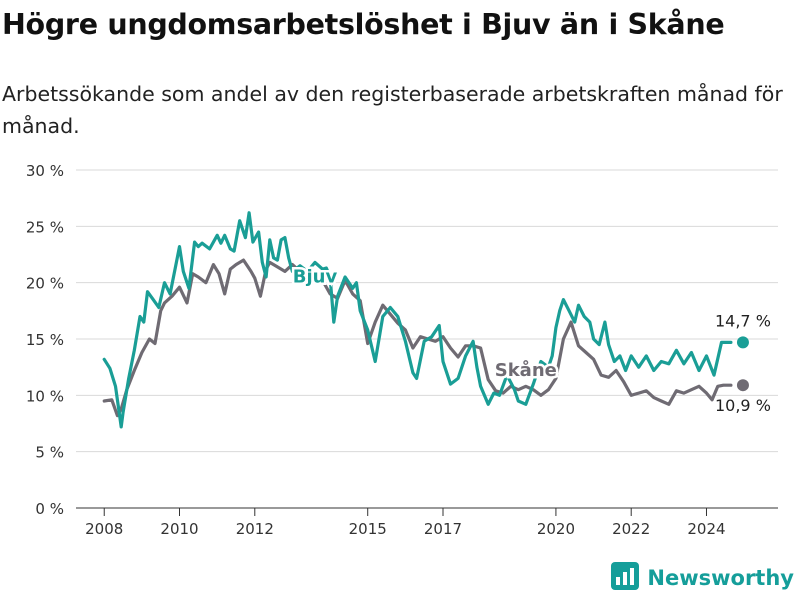  Describe the element at coordinates (625, 578) in the screenshot. I see `bar-chart-logo-icon` at that location.